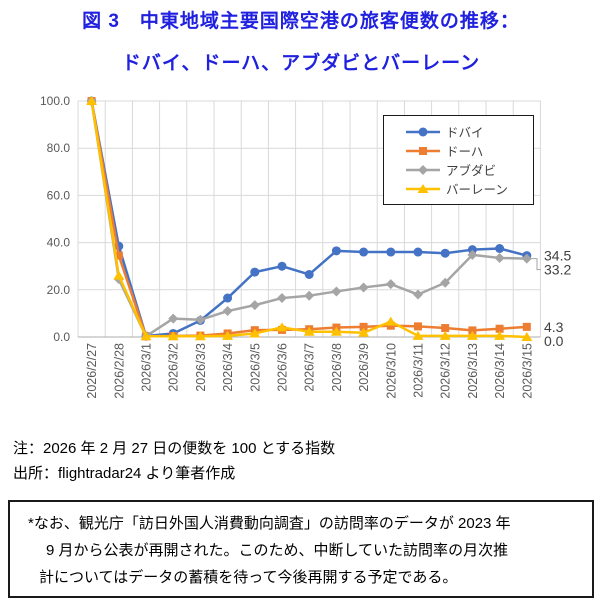  Describe the element at coordinates (301, 63) in the screenshot. I see `chart-title-line2: ドバイ、ドーハ、アブダビとバーレーン` at that location.